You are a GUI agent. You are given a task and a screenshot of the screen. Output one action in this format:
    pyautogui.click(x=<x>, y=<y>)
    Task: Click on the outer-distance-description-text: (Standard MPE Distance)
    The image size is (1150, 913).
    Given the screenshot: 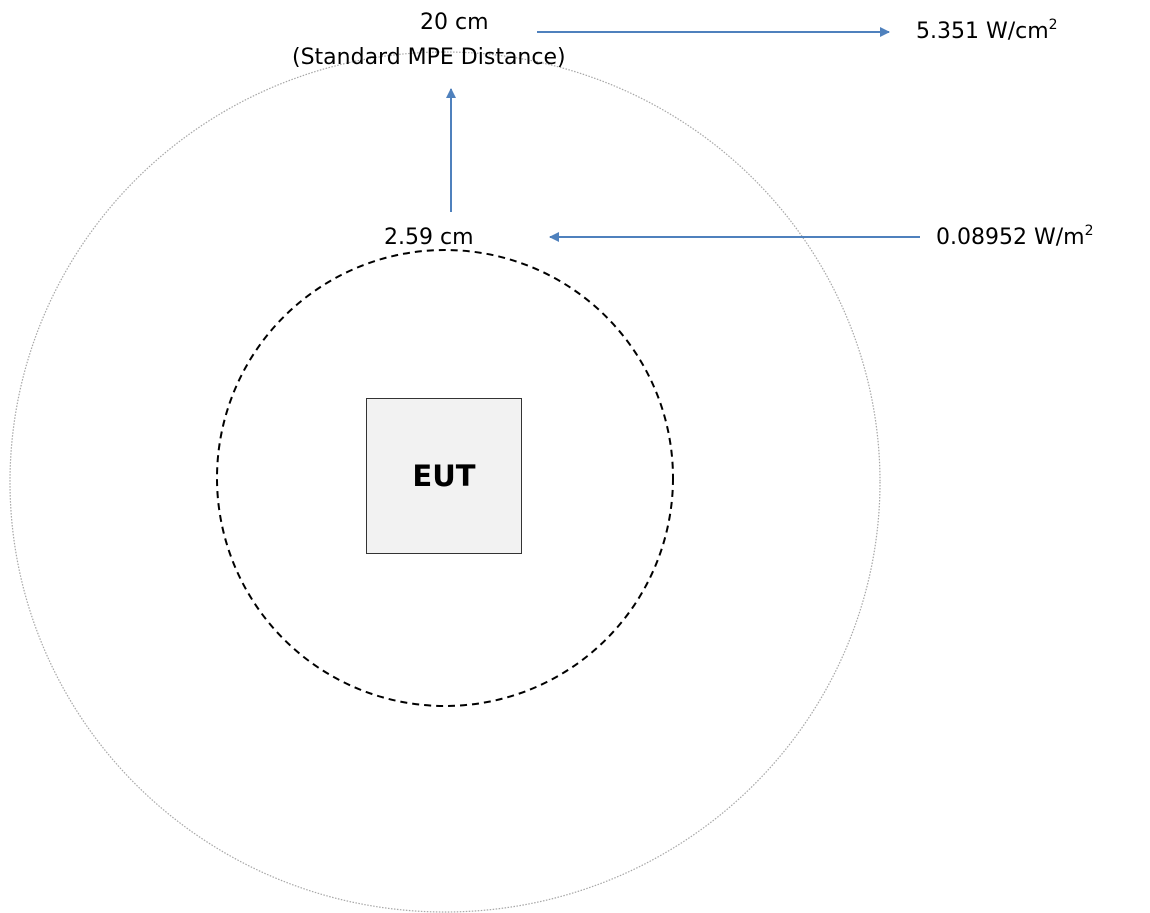 What is the action you would take?
    pyautogui.click(x=429, y=57)
    